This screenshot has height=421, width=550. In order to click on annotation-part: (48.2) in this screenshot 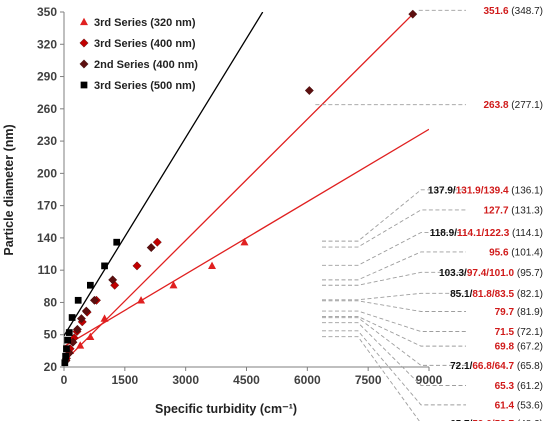, I will do `click(528, 420)`.